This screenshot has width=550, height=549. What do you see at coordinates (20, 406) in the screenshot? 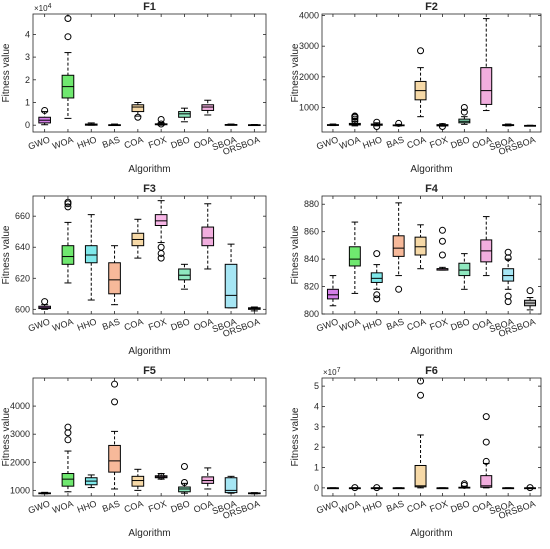
I see `y-tick-label: 4000` at bounding box center [20, 406].